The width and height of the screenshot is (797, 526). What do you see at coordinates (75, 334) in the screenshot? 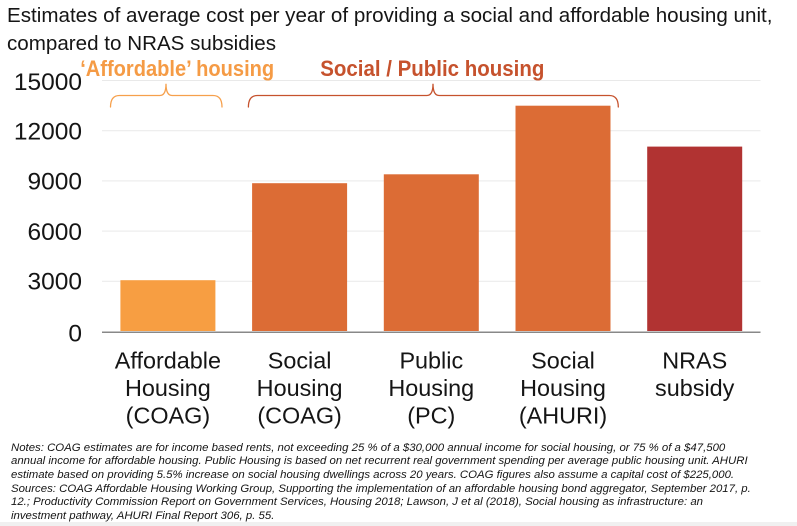
I see `svg-text: 0` at bounding box center [75, 334].